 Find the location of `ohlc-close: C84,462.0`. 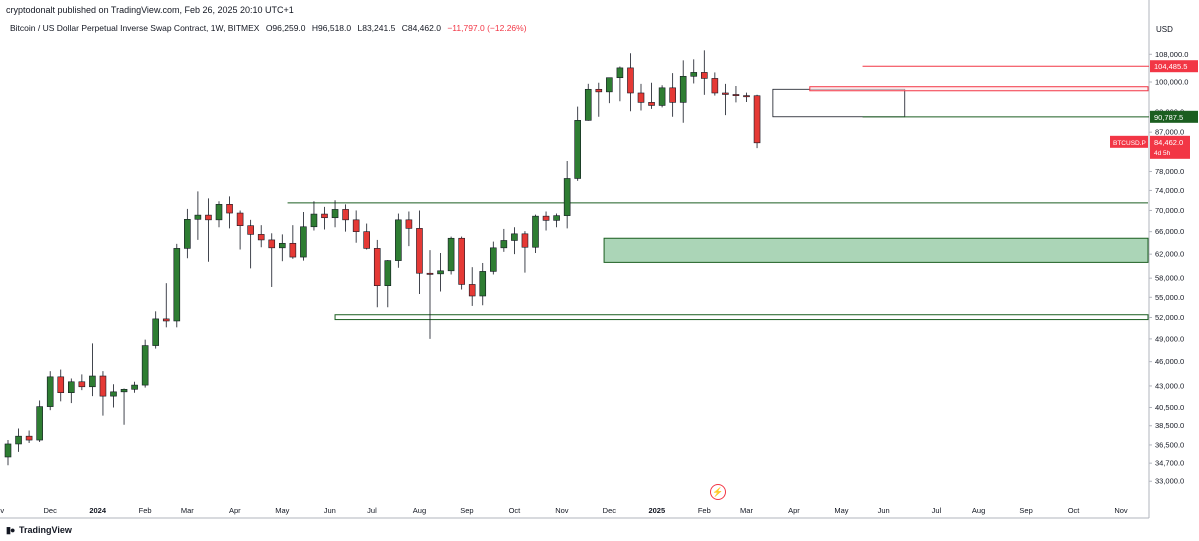

ohlc-close: C84,462.0 is located at coordinates (421, 28).